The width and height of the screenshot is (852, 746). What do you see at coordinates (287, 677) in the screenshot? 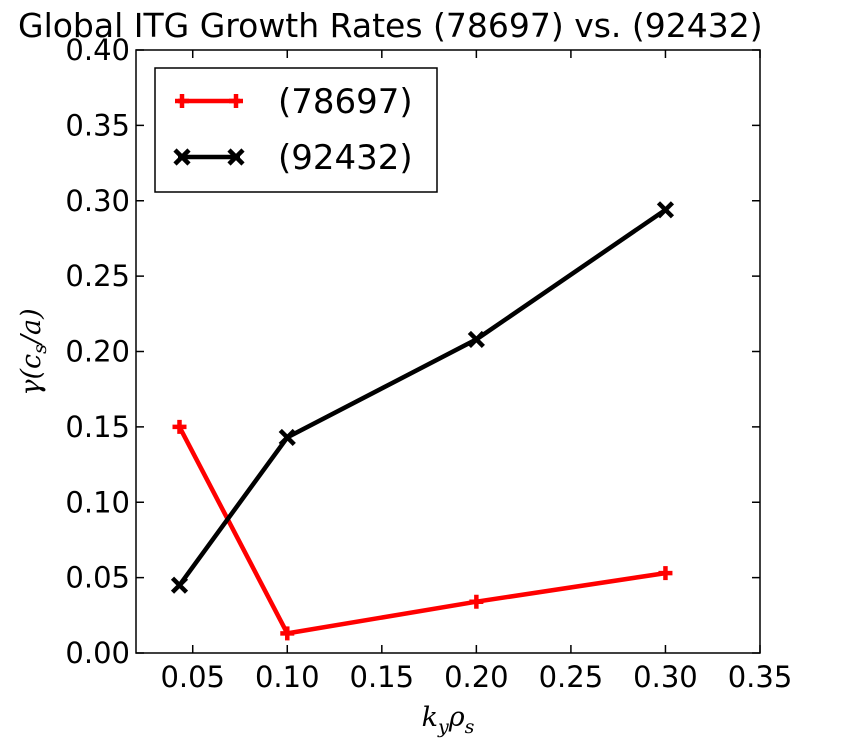
I see `x-tick-label: 0.10` at bounding box center [287, 677].